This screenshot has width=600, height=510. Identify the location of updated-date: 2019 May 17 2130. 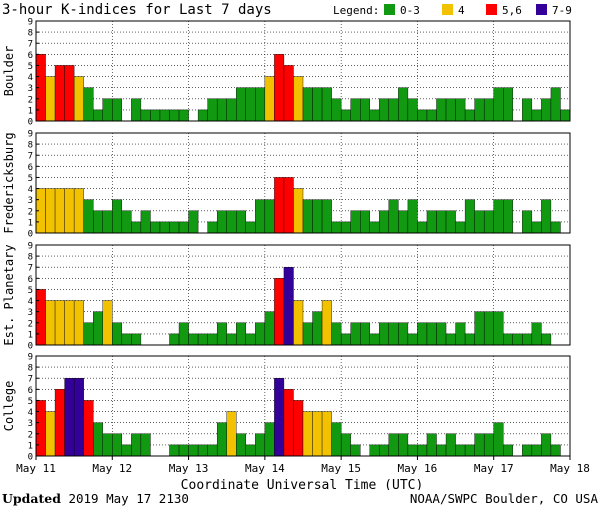
(128, 498).